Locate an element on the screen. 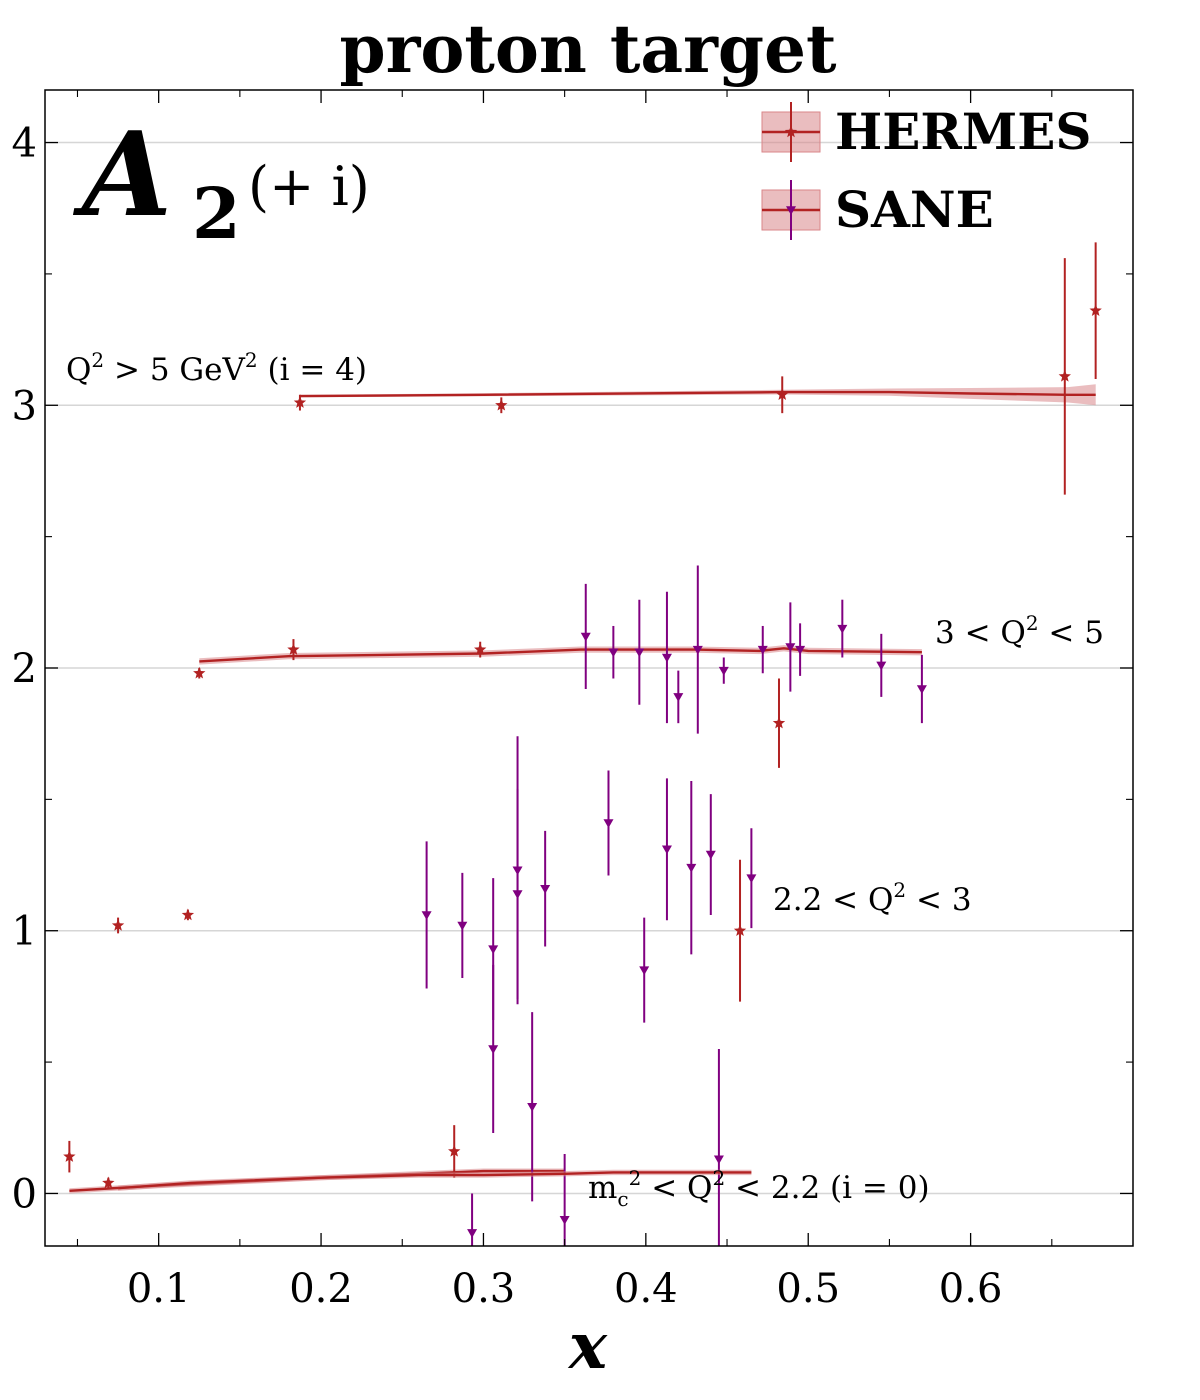 This screenshot has height=1400, width=1200. legend-label-1: SANE is located at coordinates (914, 209).